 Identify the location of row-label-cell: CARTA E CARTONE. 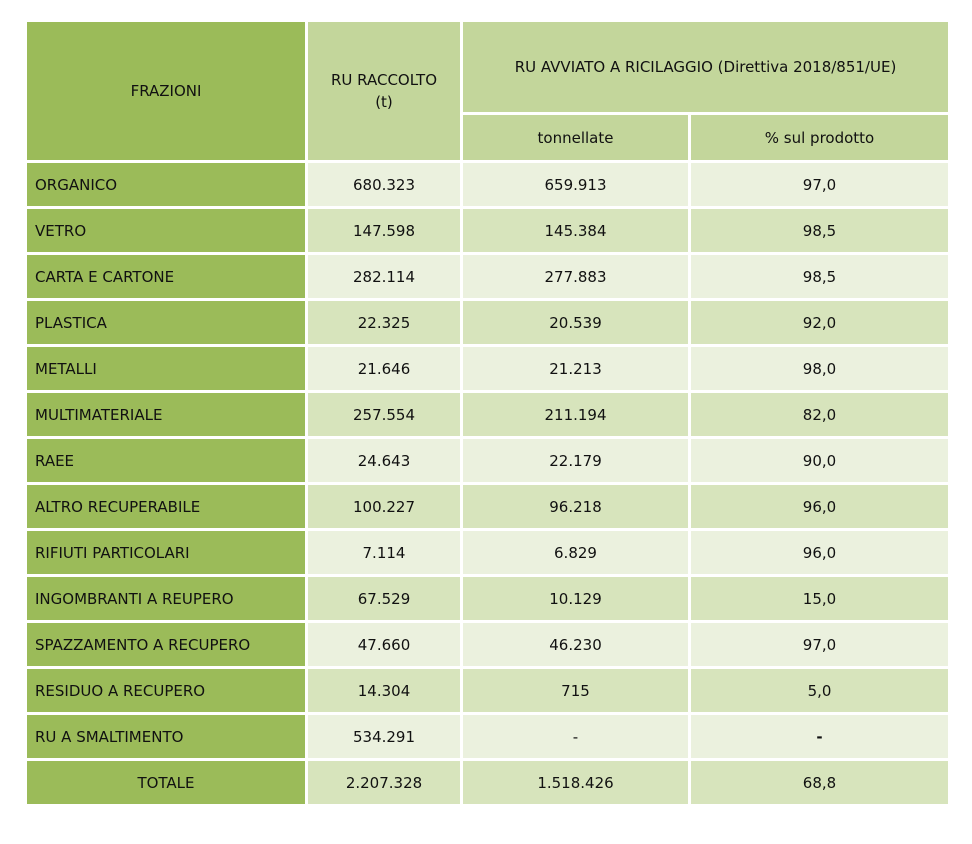
(166, 276).